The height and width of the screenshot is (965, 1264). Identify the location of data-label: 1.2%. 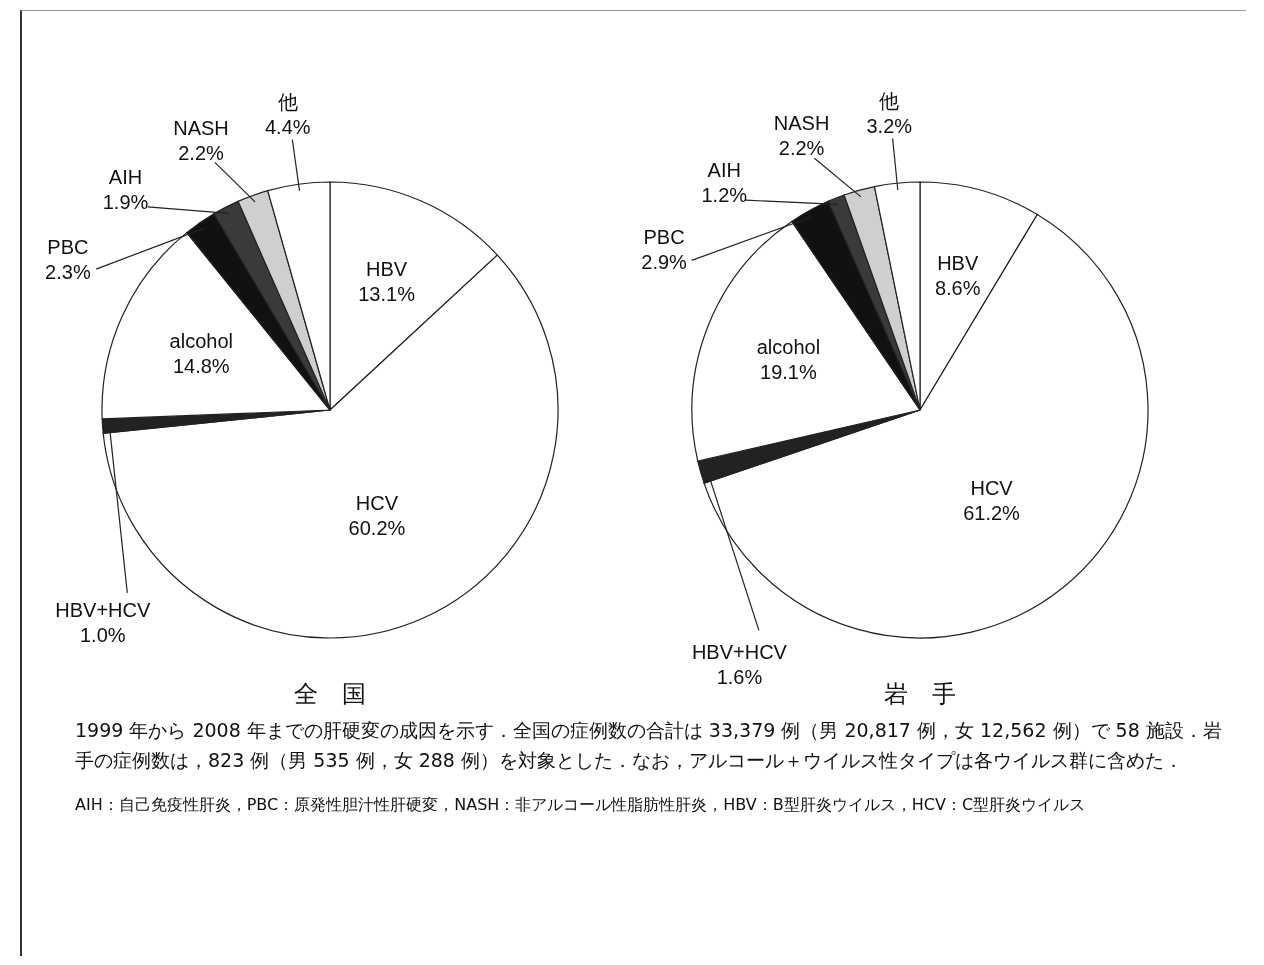
(724, 194).